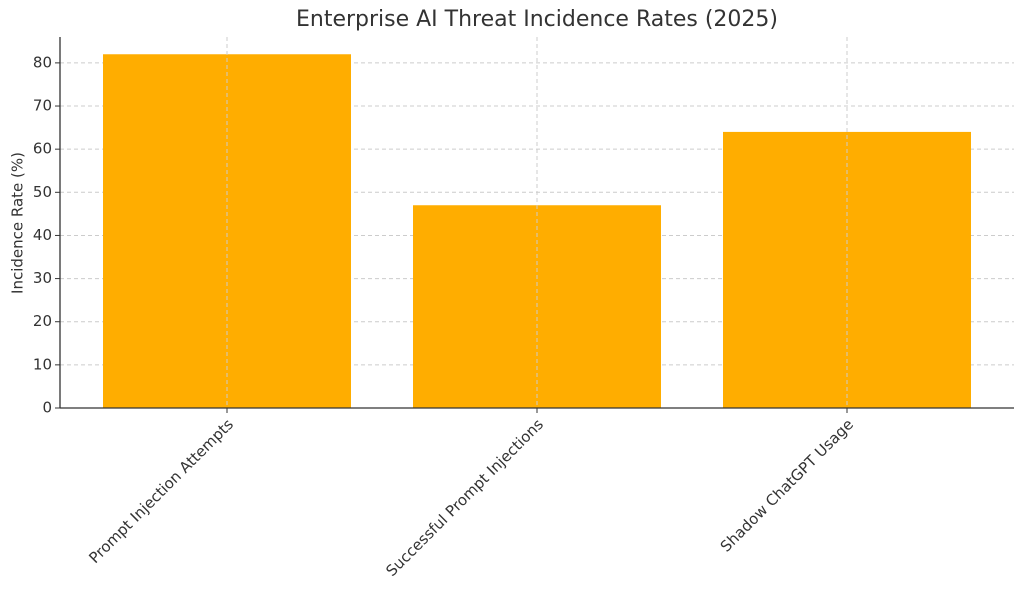 The width and height of the screenshot is (1024, 611). I want to click on x-tick-label: Prompt Injection Attempts, so click(161, 491).